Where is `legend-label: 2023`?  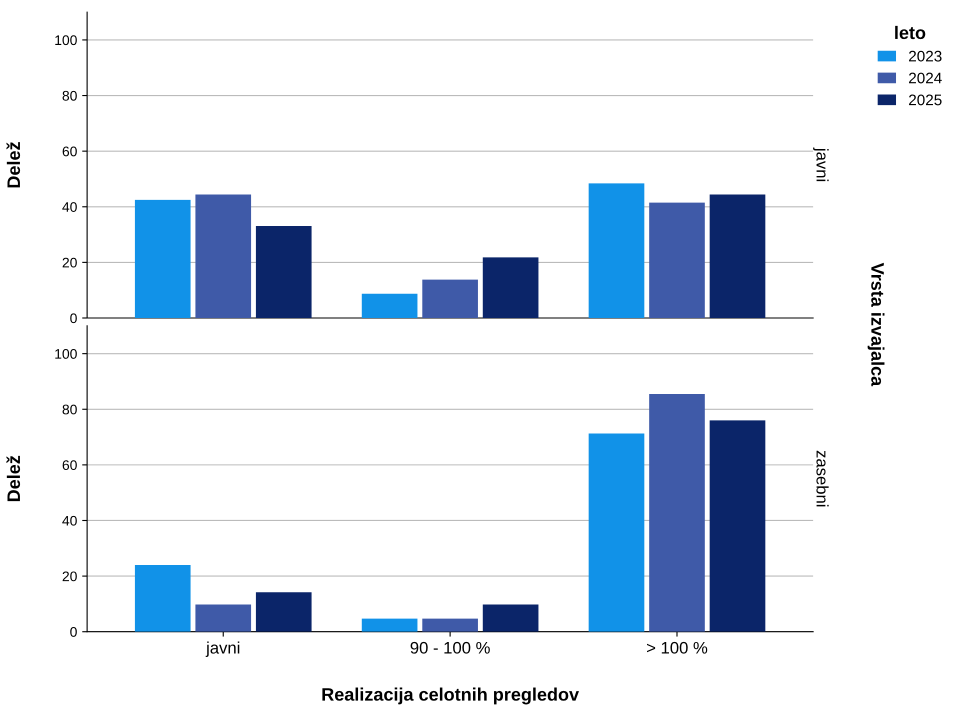
legend-label: 2023 is located at coordinates (925, 56).